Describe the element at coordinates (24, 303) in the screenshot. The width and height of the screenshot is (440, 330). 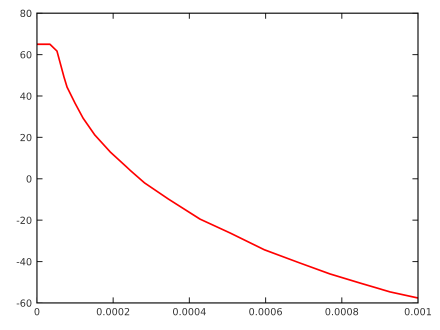
I see `y-tick-label: -60` at that location.